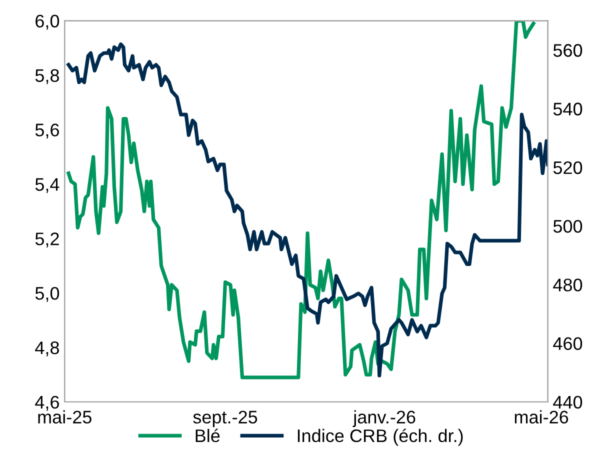 This screenshot has width=604, height=462. What do you see at coordinates (567, 285) in the screenshot?
I see `y2-tick-label: 480` at bounding box center [567, 285].